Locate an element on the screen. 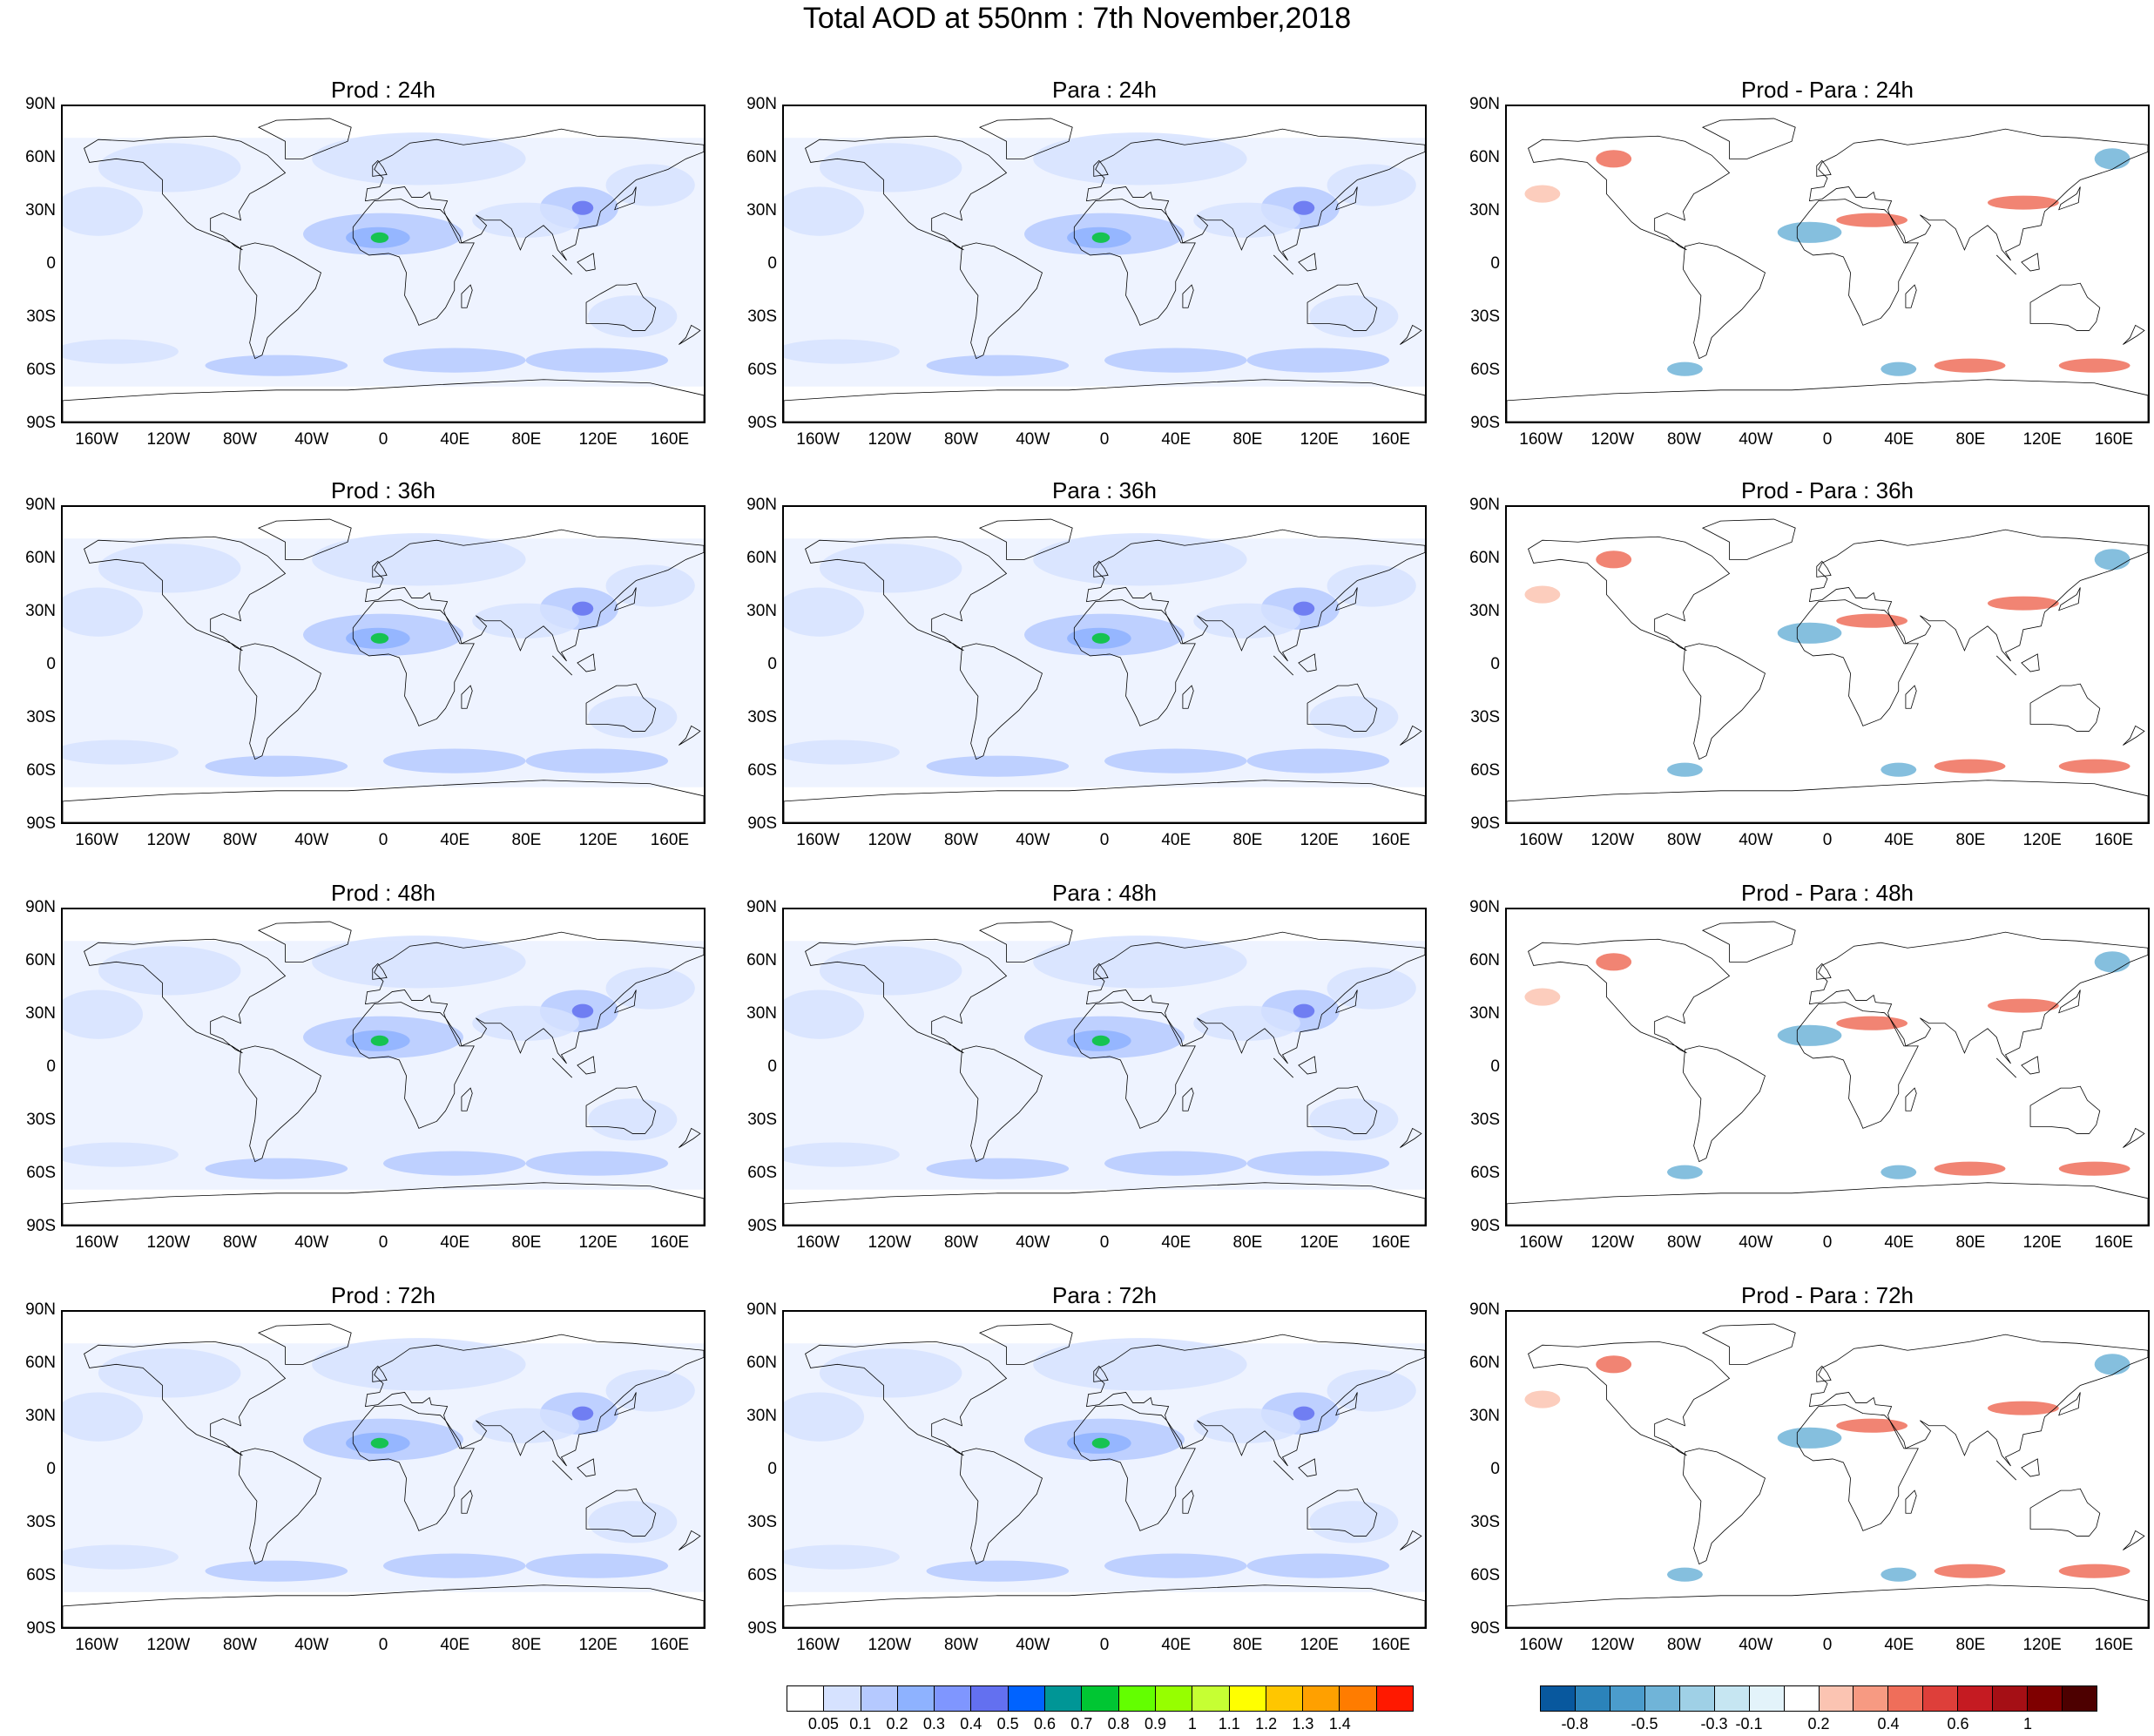 The width and height of the screenshot is (2154, 1736). lon-tick-label: 40E is located at coordinates (455, 439).